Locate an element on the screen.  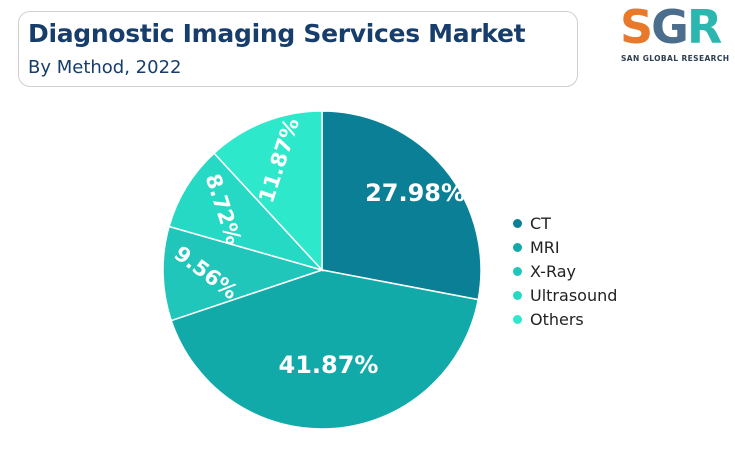
logo-letter-r: R is located at coordinates (704, 27).